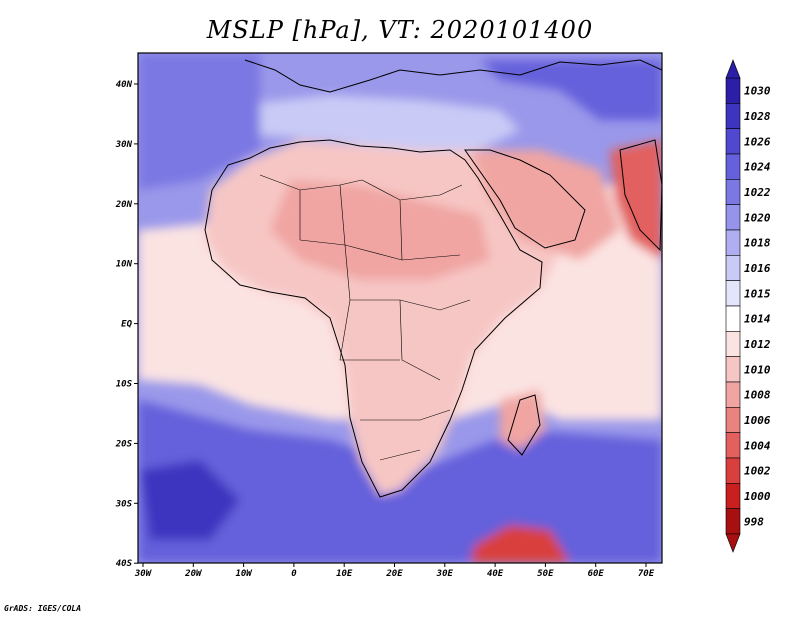  What do you see at coordinates (757, 91) in the screenshot?
I see `colorbar-label: 1030` at bounding box center [757, 91].